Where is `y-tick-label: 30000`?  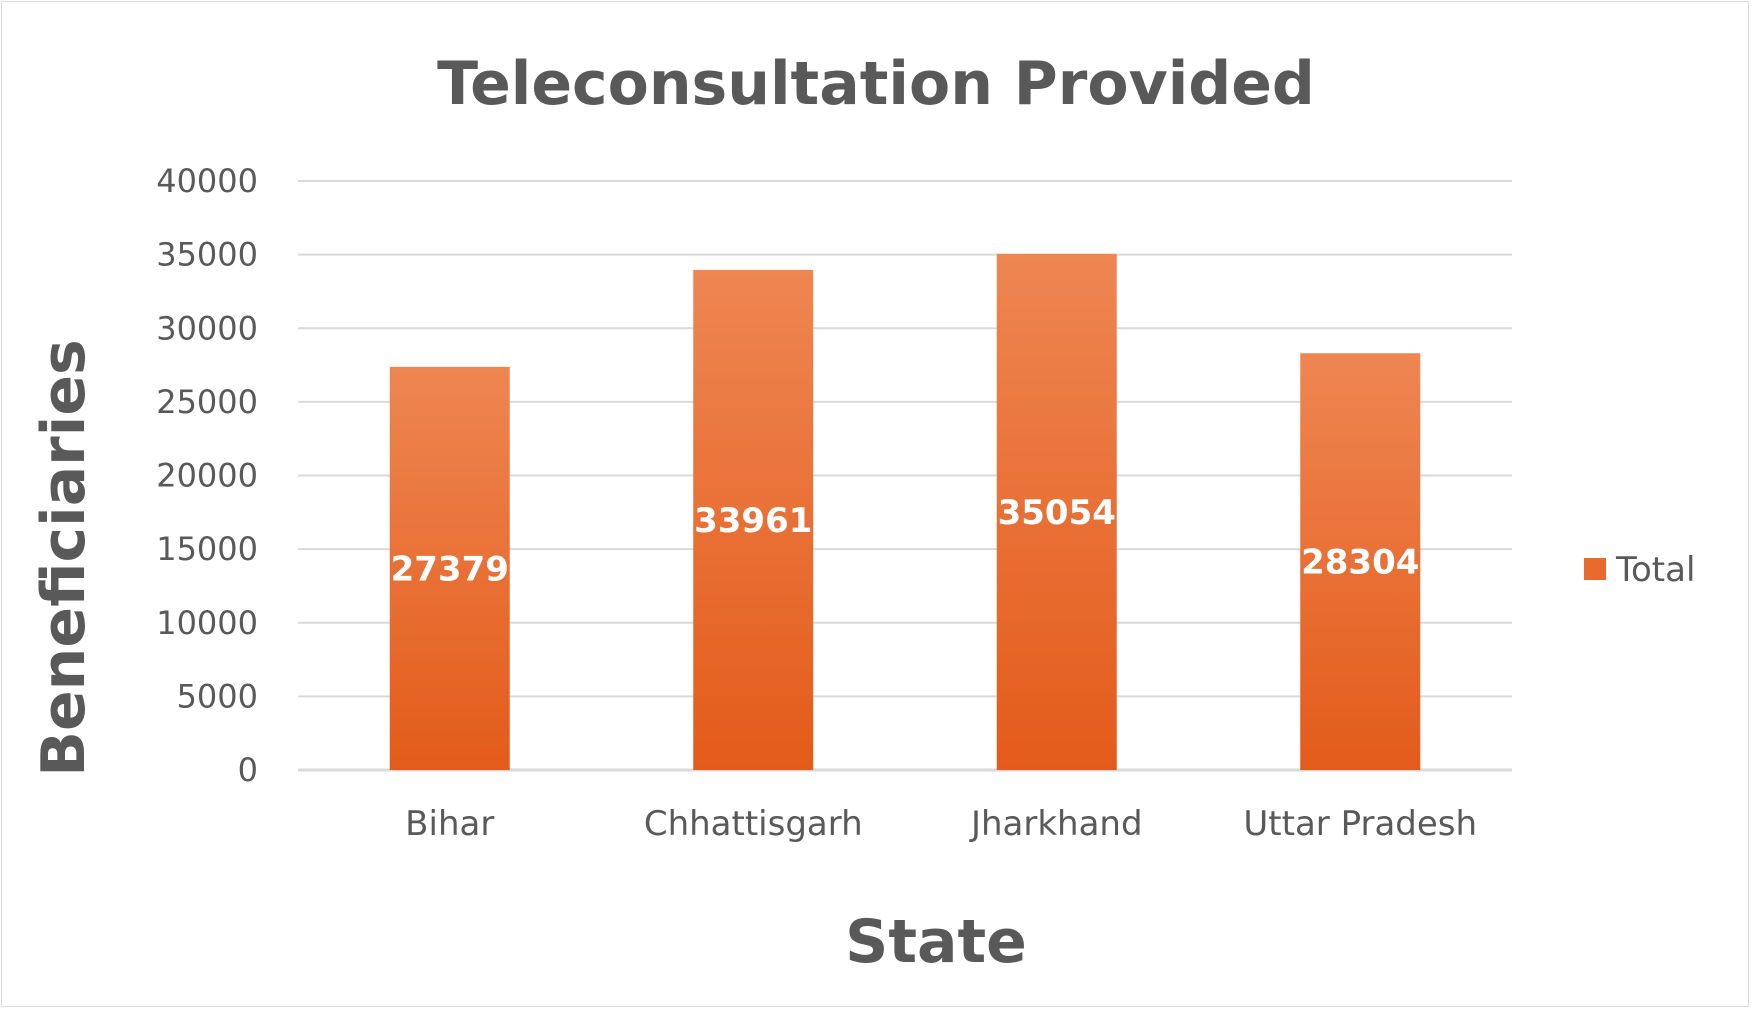
y-tick-label: 30000 is located at coordinates (207, 328).